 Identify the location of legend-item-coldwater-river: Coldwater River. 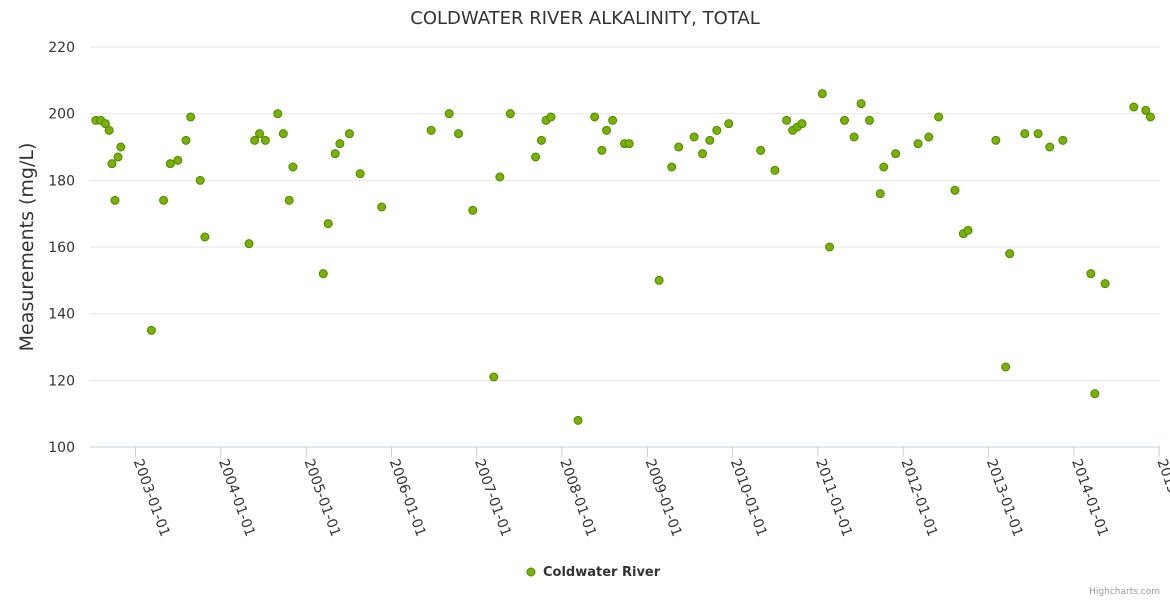
(602, 572).